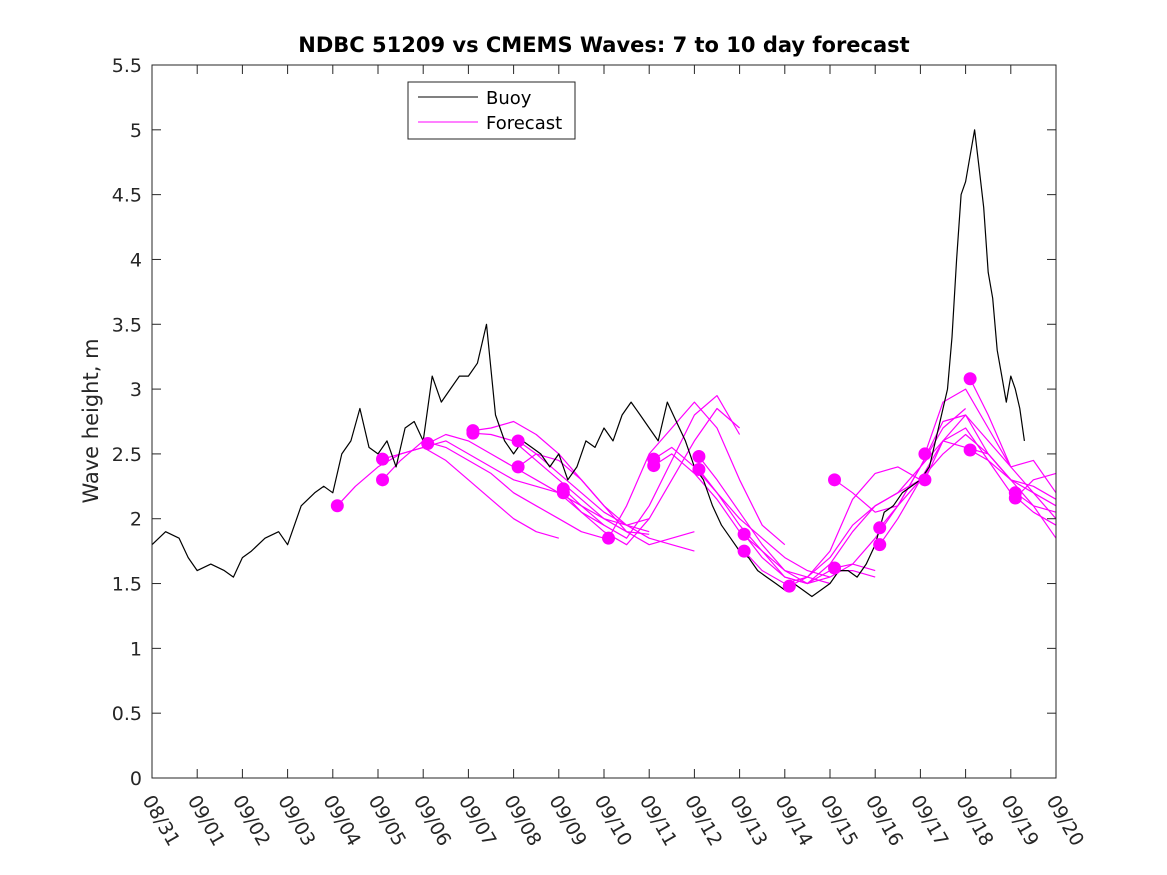 The width and height of the screenshot is (1167, 875). I want to click on y-axis-label: Wave height, m, so click(91, 420).